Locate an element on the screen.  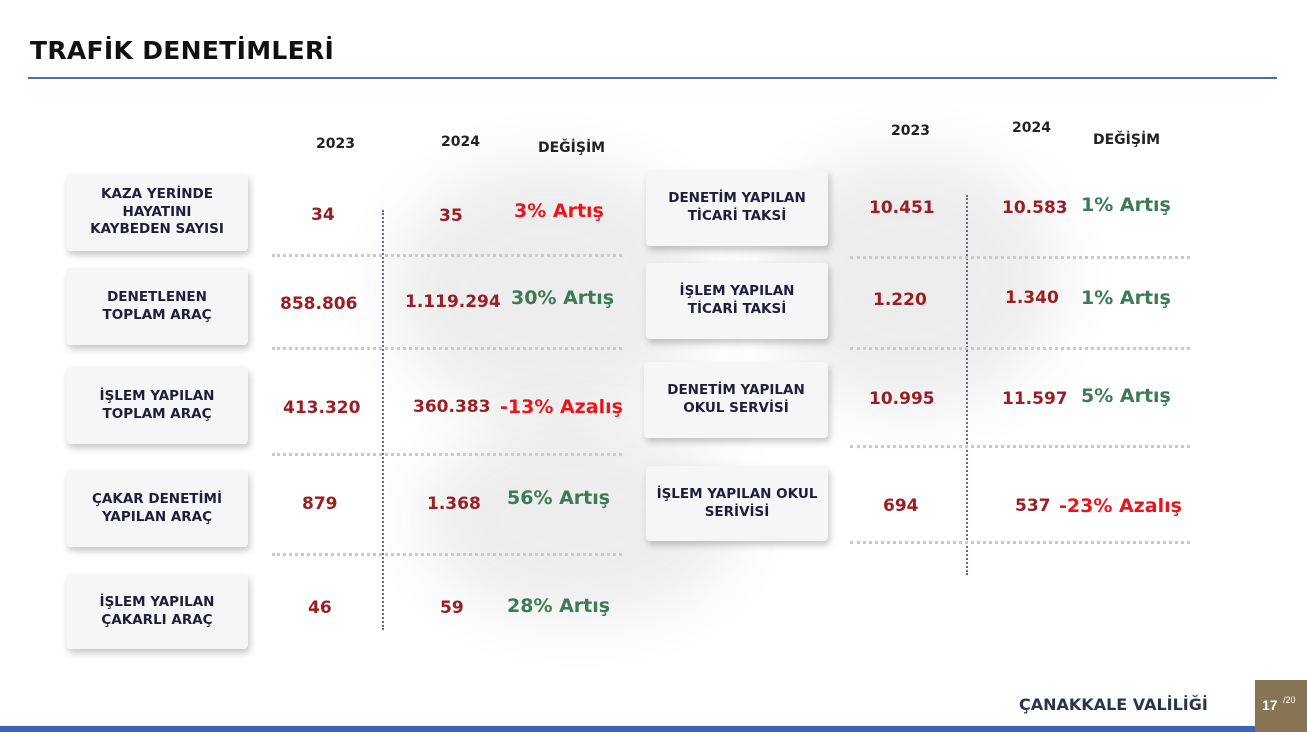
value-2024: 11.597 is located at coordinates (1035, 399).